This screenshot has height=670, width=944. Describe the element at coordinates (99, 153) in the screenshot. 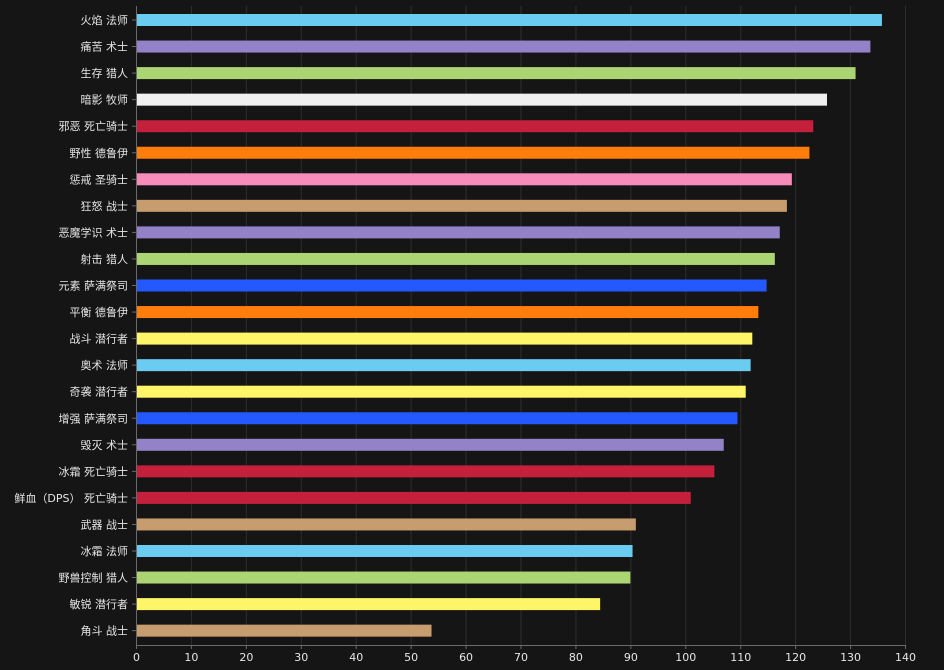

I see `category-label: 野性 德鲁伊` at that location.